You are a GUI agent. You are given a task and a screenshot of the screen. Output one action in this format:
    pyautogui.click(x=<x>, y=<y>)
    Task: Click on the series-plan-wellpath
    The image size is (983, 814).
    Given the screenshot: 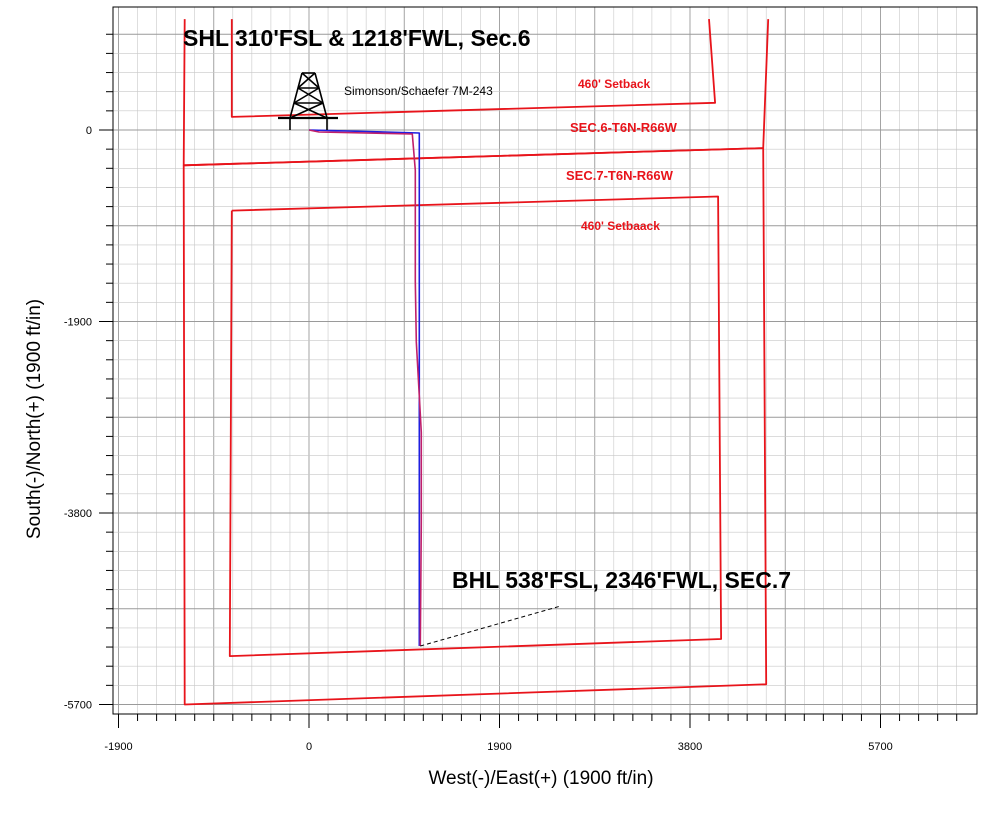 What is the action you would take?
    pyautogui.click(x=364, y=387)
    